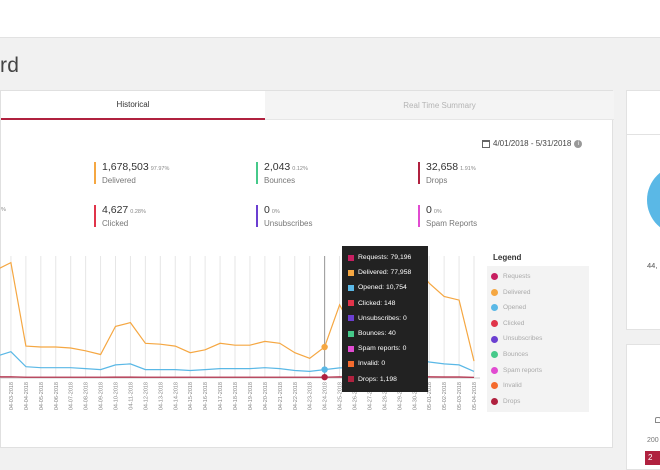 The width and height of the screenshot is (660, 470). Describe the element at coordinates (415, 396) in the screenshot. I see `x-tick-label: 04-30-2018` at that location.